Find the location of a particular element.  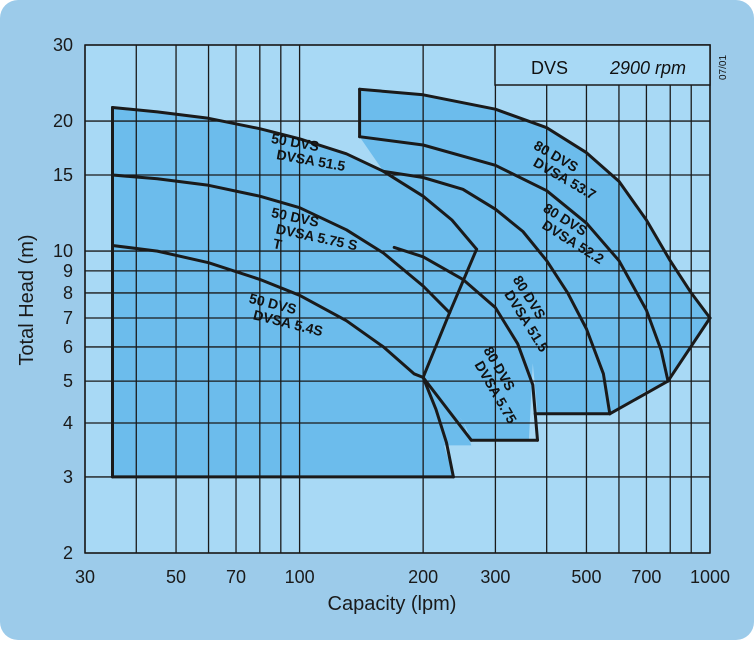

chart-code: 07/01 is located at coordinates (723, 67).